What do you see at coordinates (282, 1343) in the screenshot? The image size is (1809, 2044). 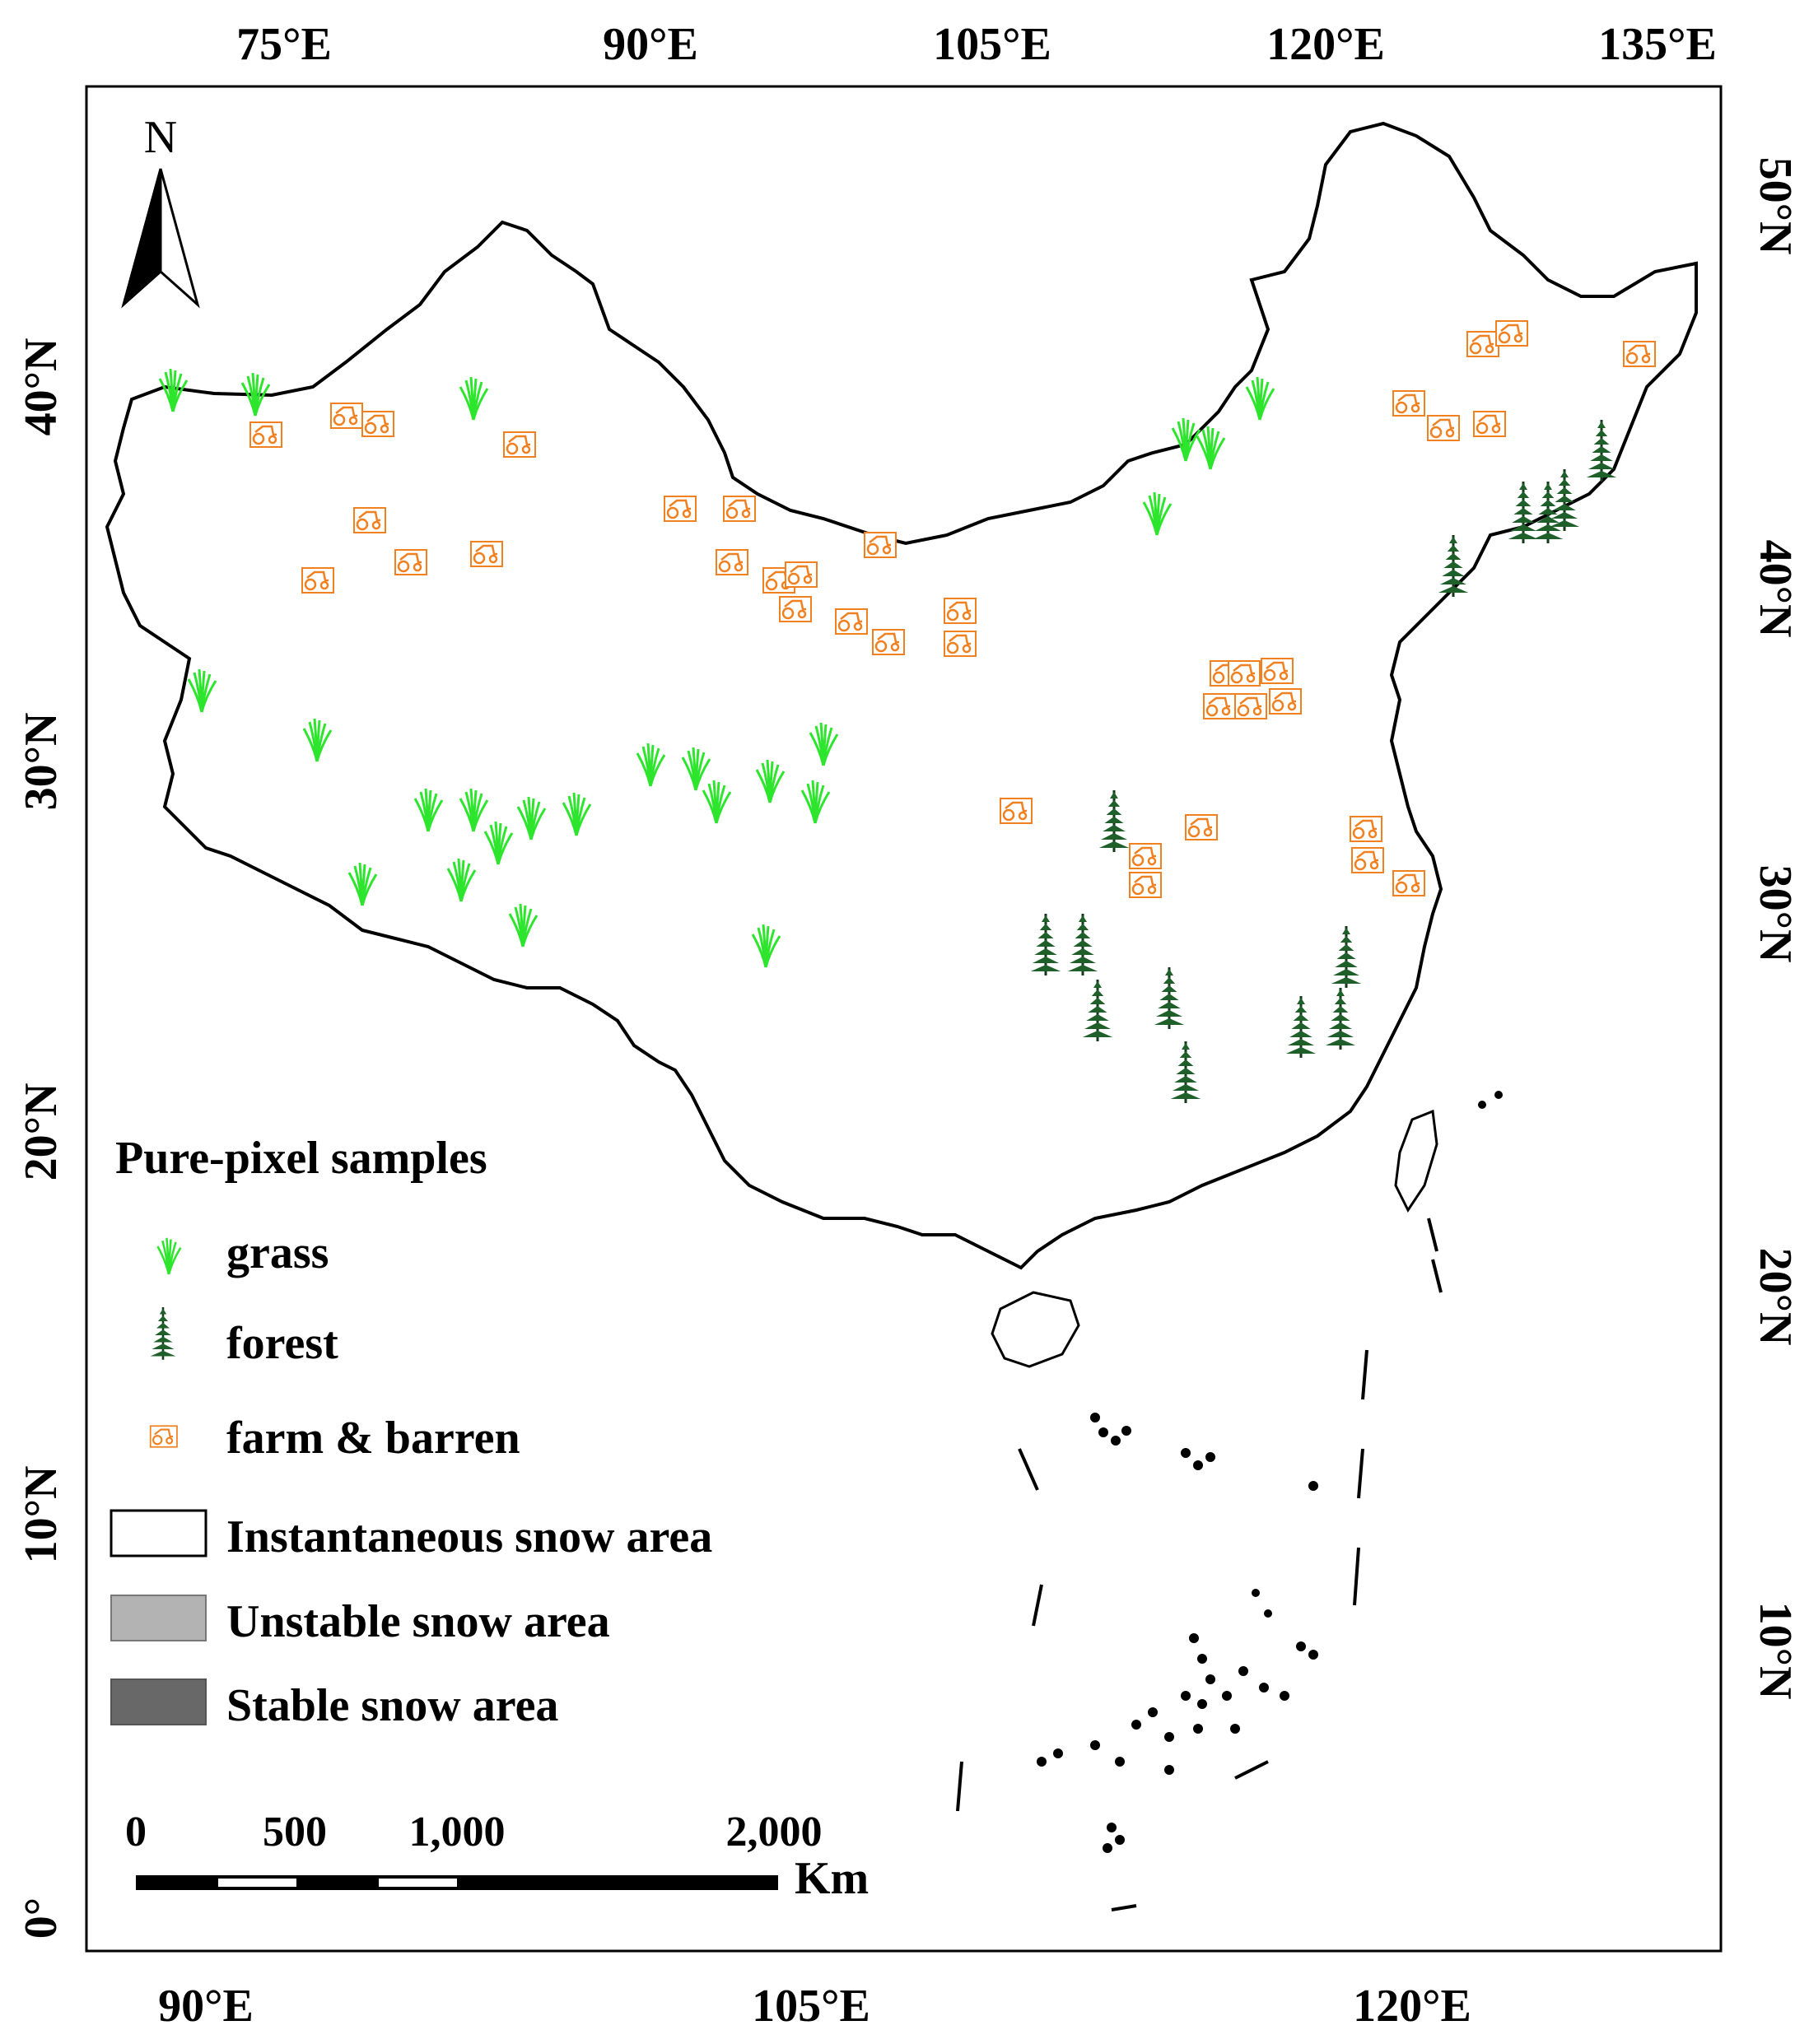 I see `legend-label: forest` at bounding box center [282, 1343].